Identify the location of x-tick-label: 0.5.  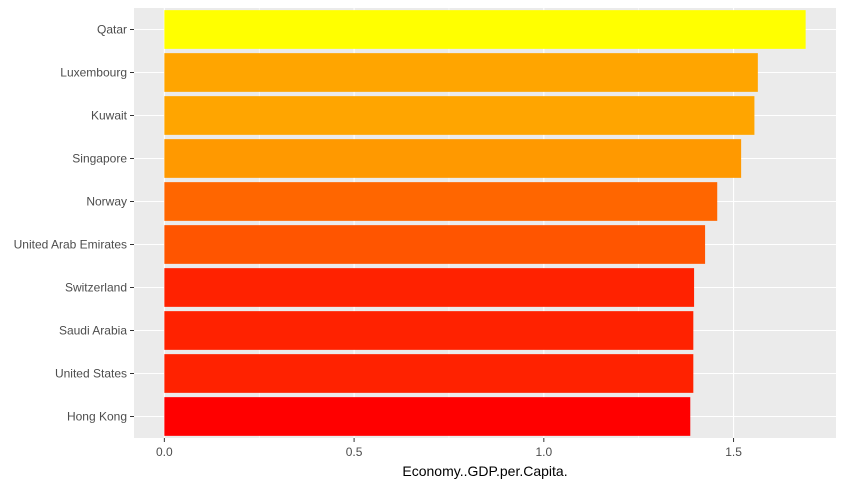
(354, 452).